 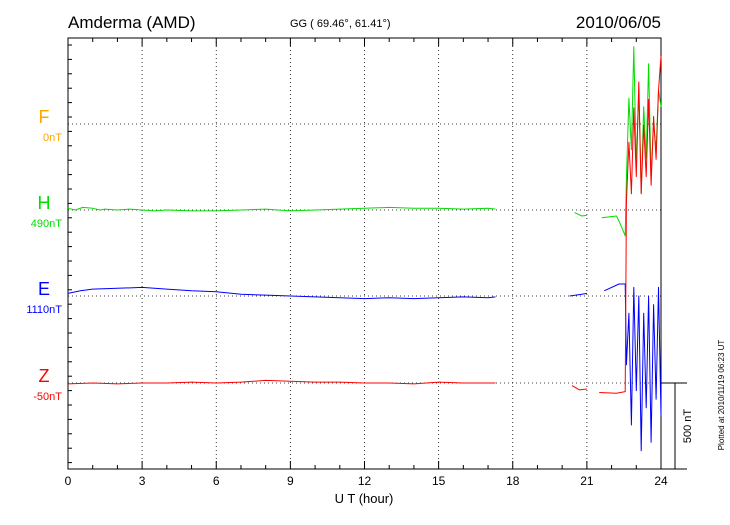 What do you see at coordinates (439, 481) in the screenshot?
I see `x-tick-label: 15` at bounding box center [439, 481].